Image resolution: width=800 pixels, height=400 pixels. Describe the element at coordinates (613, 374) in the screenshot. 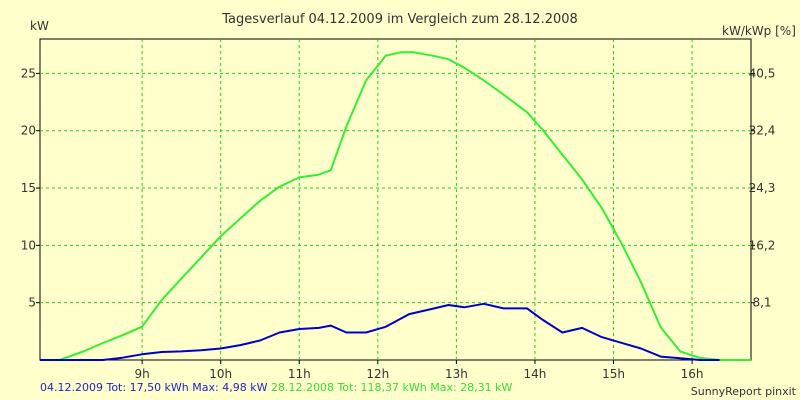

I see `x-tick-label: 15h` at that location.